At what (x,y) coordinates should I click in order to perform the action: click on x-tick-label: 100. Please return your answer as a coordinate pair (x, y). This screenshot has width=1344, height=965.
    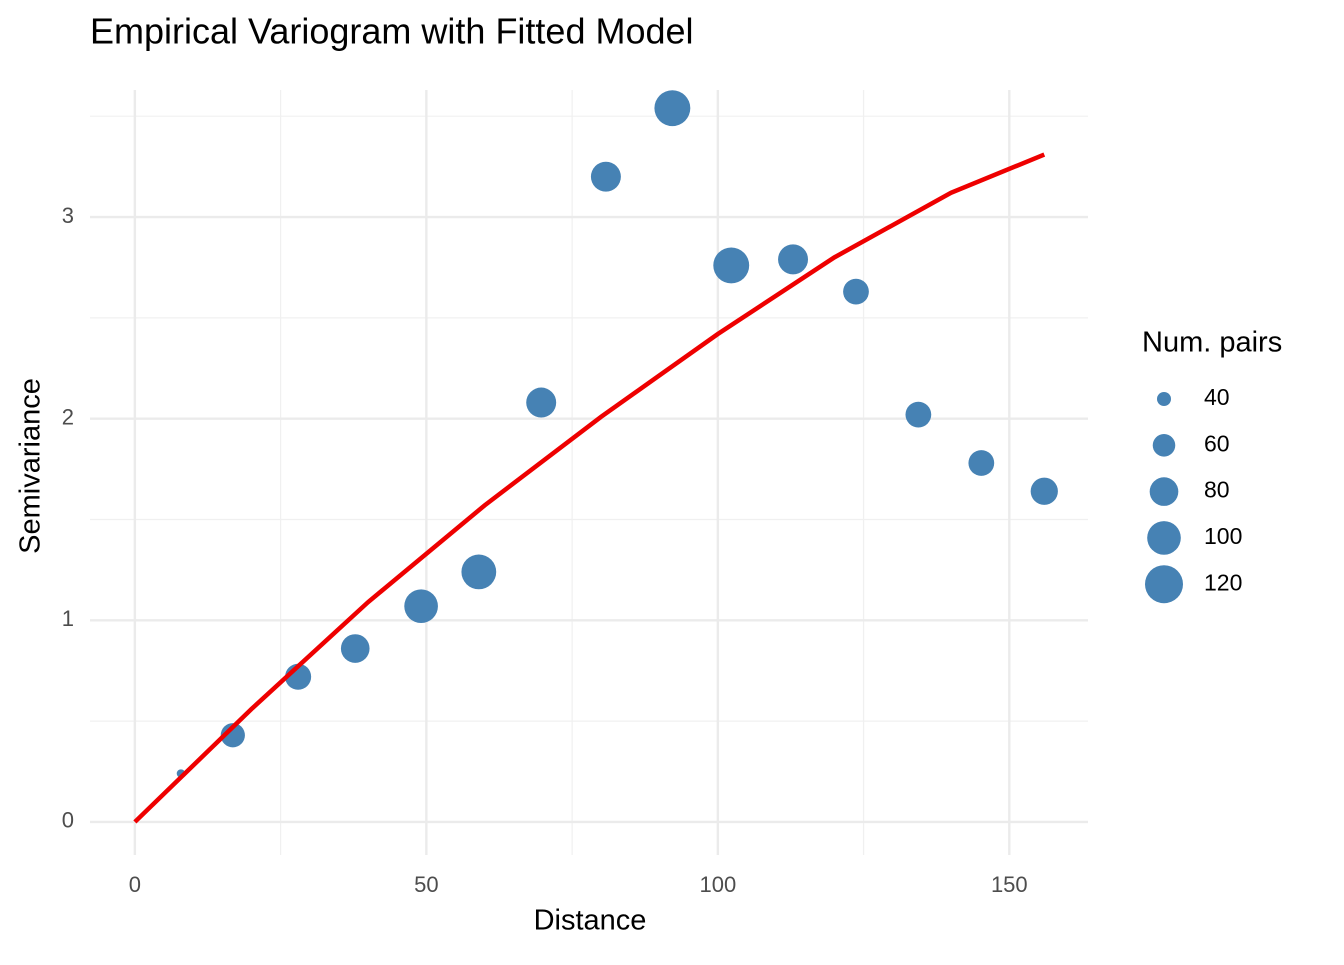
    Looking at the image, I should click on (717, 884).